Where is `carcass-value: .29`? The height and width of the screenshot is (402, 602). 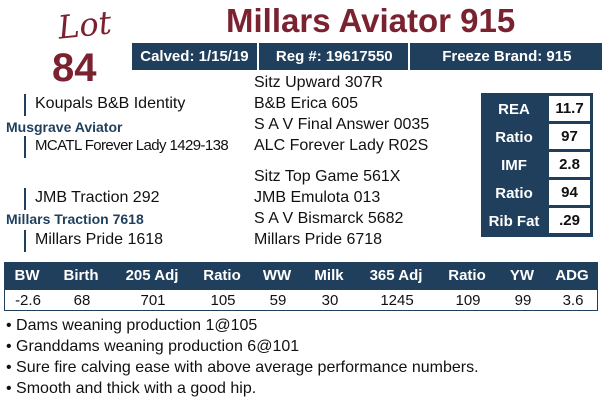 carcass-value: .29 is located at coordinates (569, 220).